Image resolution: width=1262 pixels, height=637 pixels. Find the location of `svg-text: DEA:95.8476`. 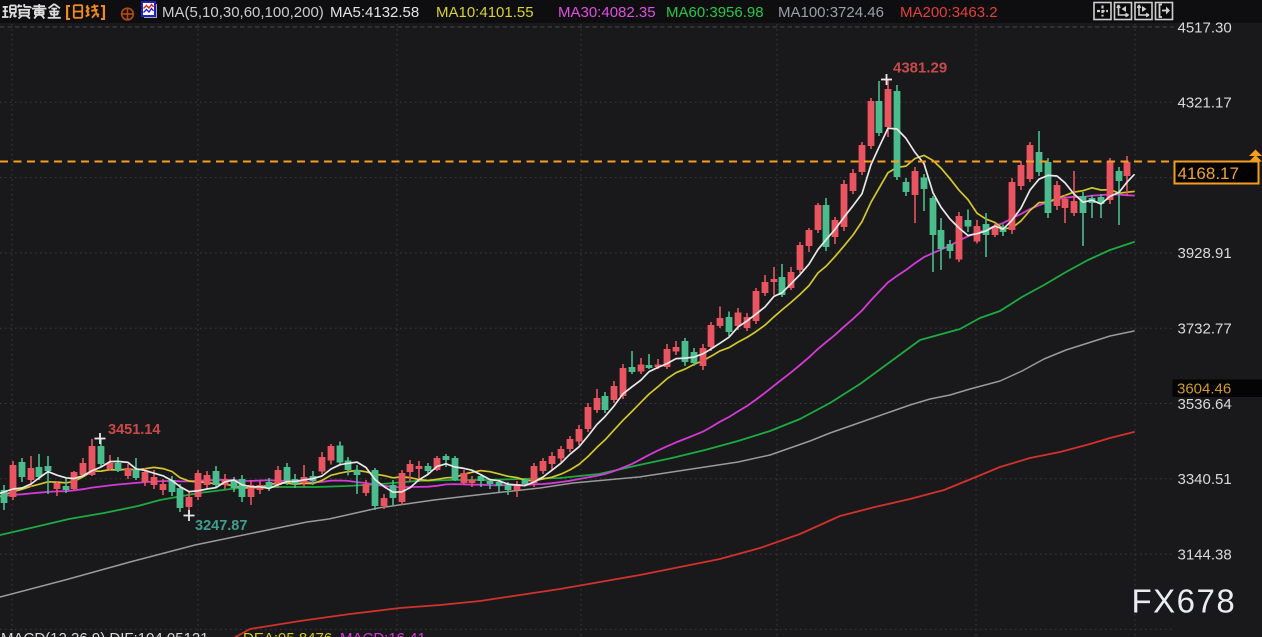

svg-text: DEA:95.8476 is located at coordinates (287, 633).